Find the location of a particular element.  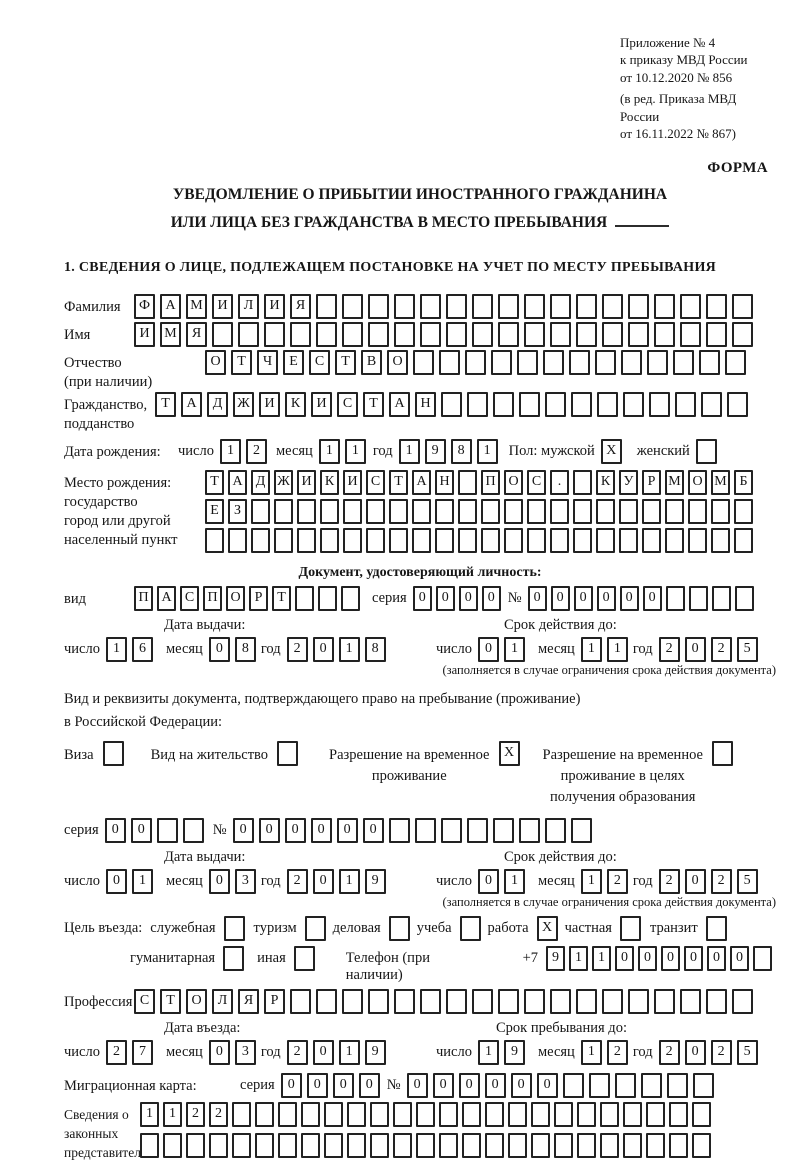

form-cell: Ж is located at coordinates (283, 483).